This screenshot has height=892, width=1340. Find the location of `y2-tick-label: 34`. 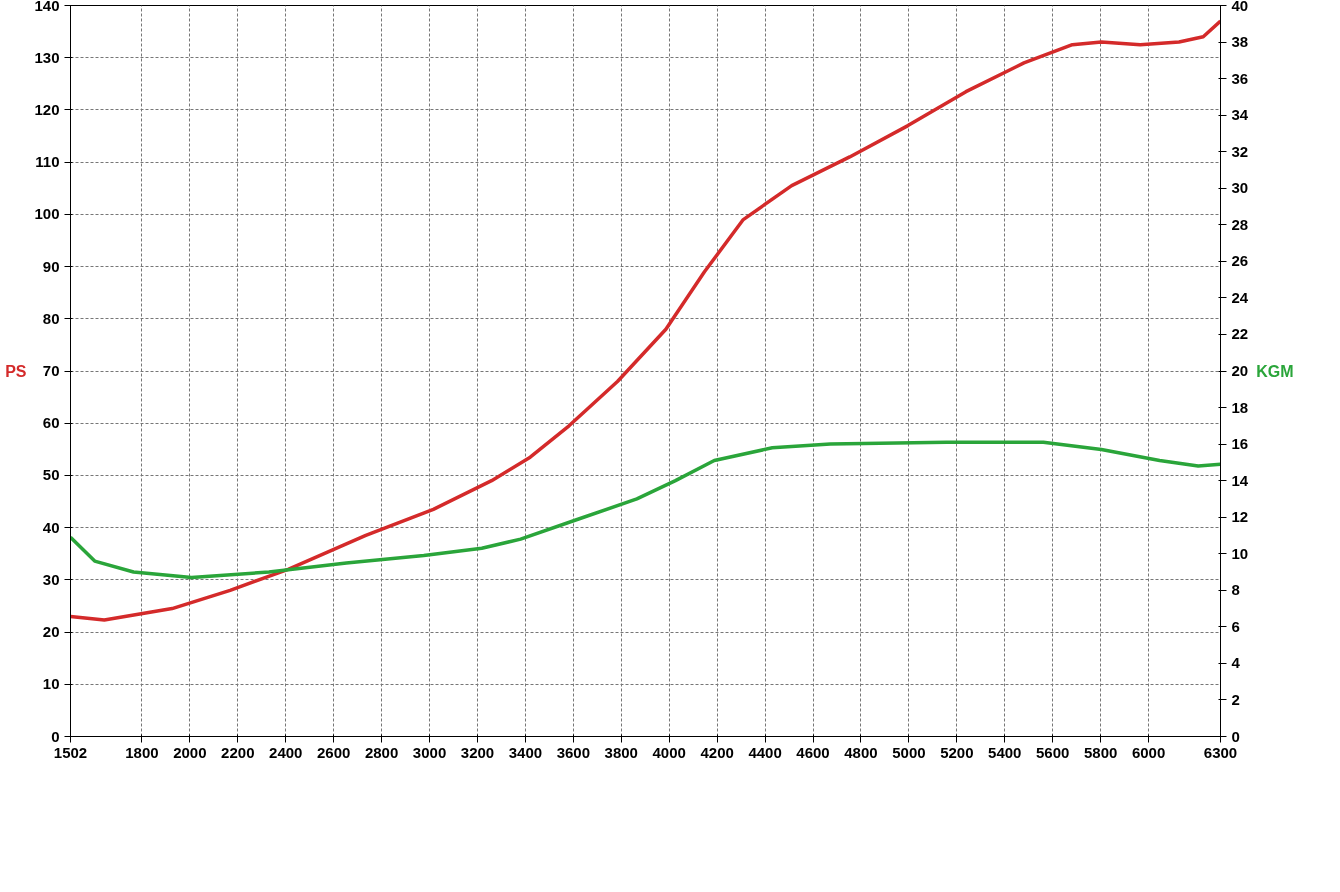

y2-tick-label: 34 is located at coordinates (1240, 115).